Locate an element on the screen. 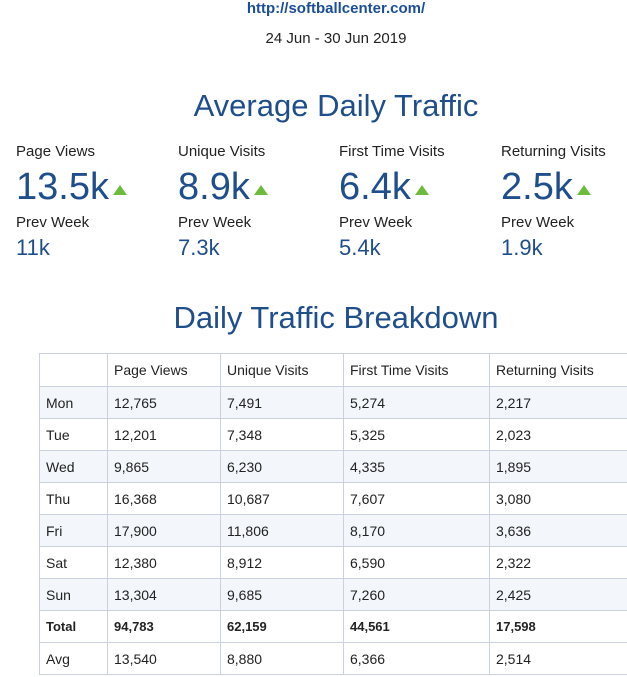 The image size is (627, 677). stat-first-time-visits: First Time Visits 6.4k Prev Week 5.4k is located at coordinates (414, 201).